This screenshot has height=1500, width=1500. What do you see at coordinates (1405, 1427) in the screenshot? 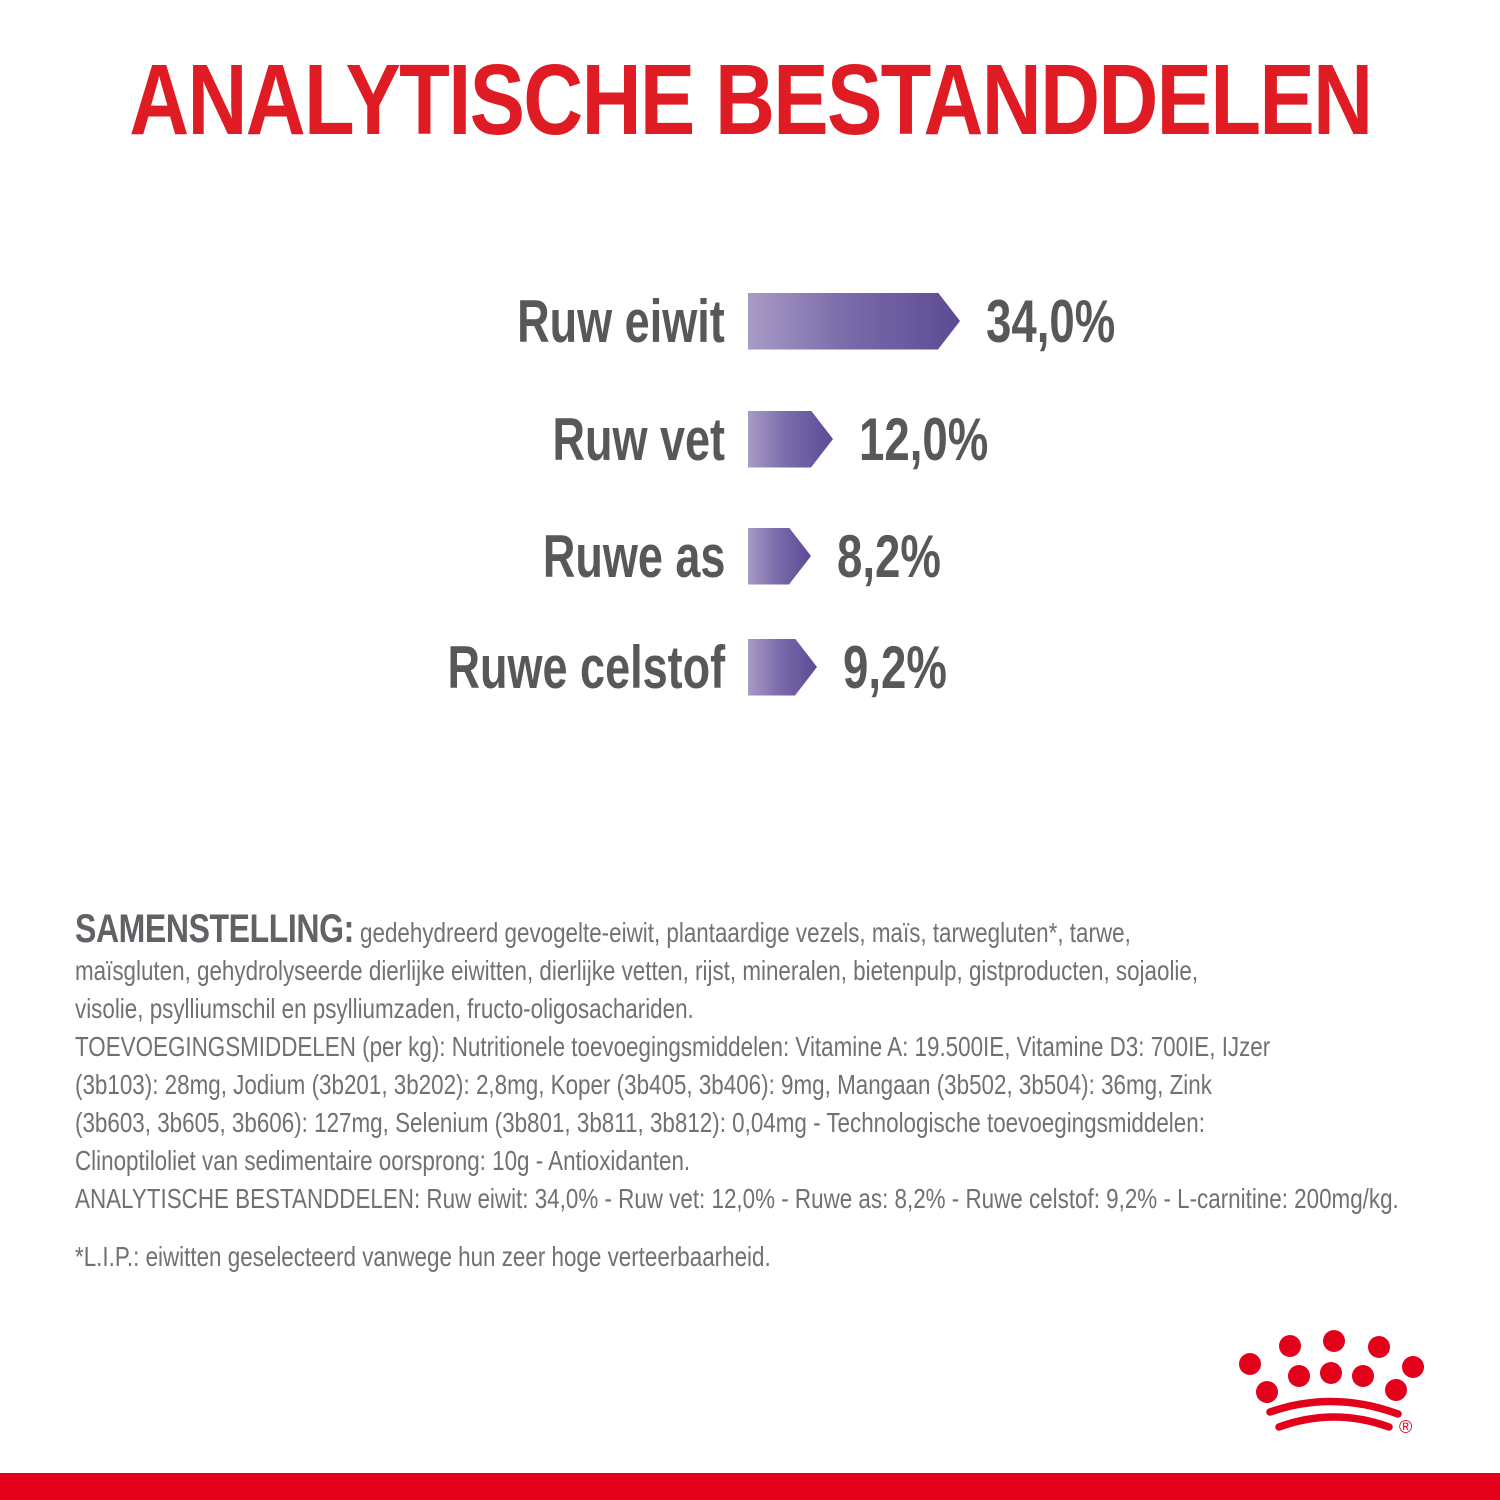
I see `registered-trademark: ®` at bounding box center [1405, 1427].